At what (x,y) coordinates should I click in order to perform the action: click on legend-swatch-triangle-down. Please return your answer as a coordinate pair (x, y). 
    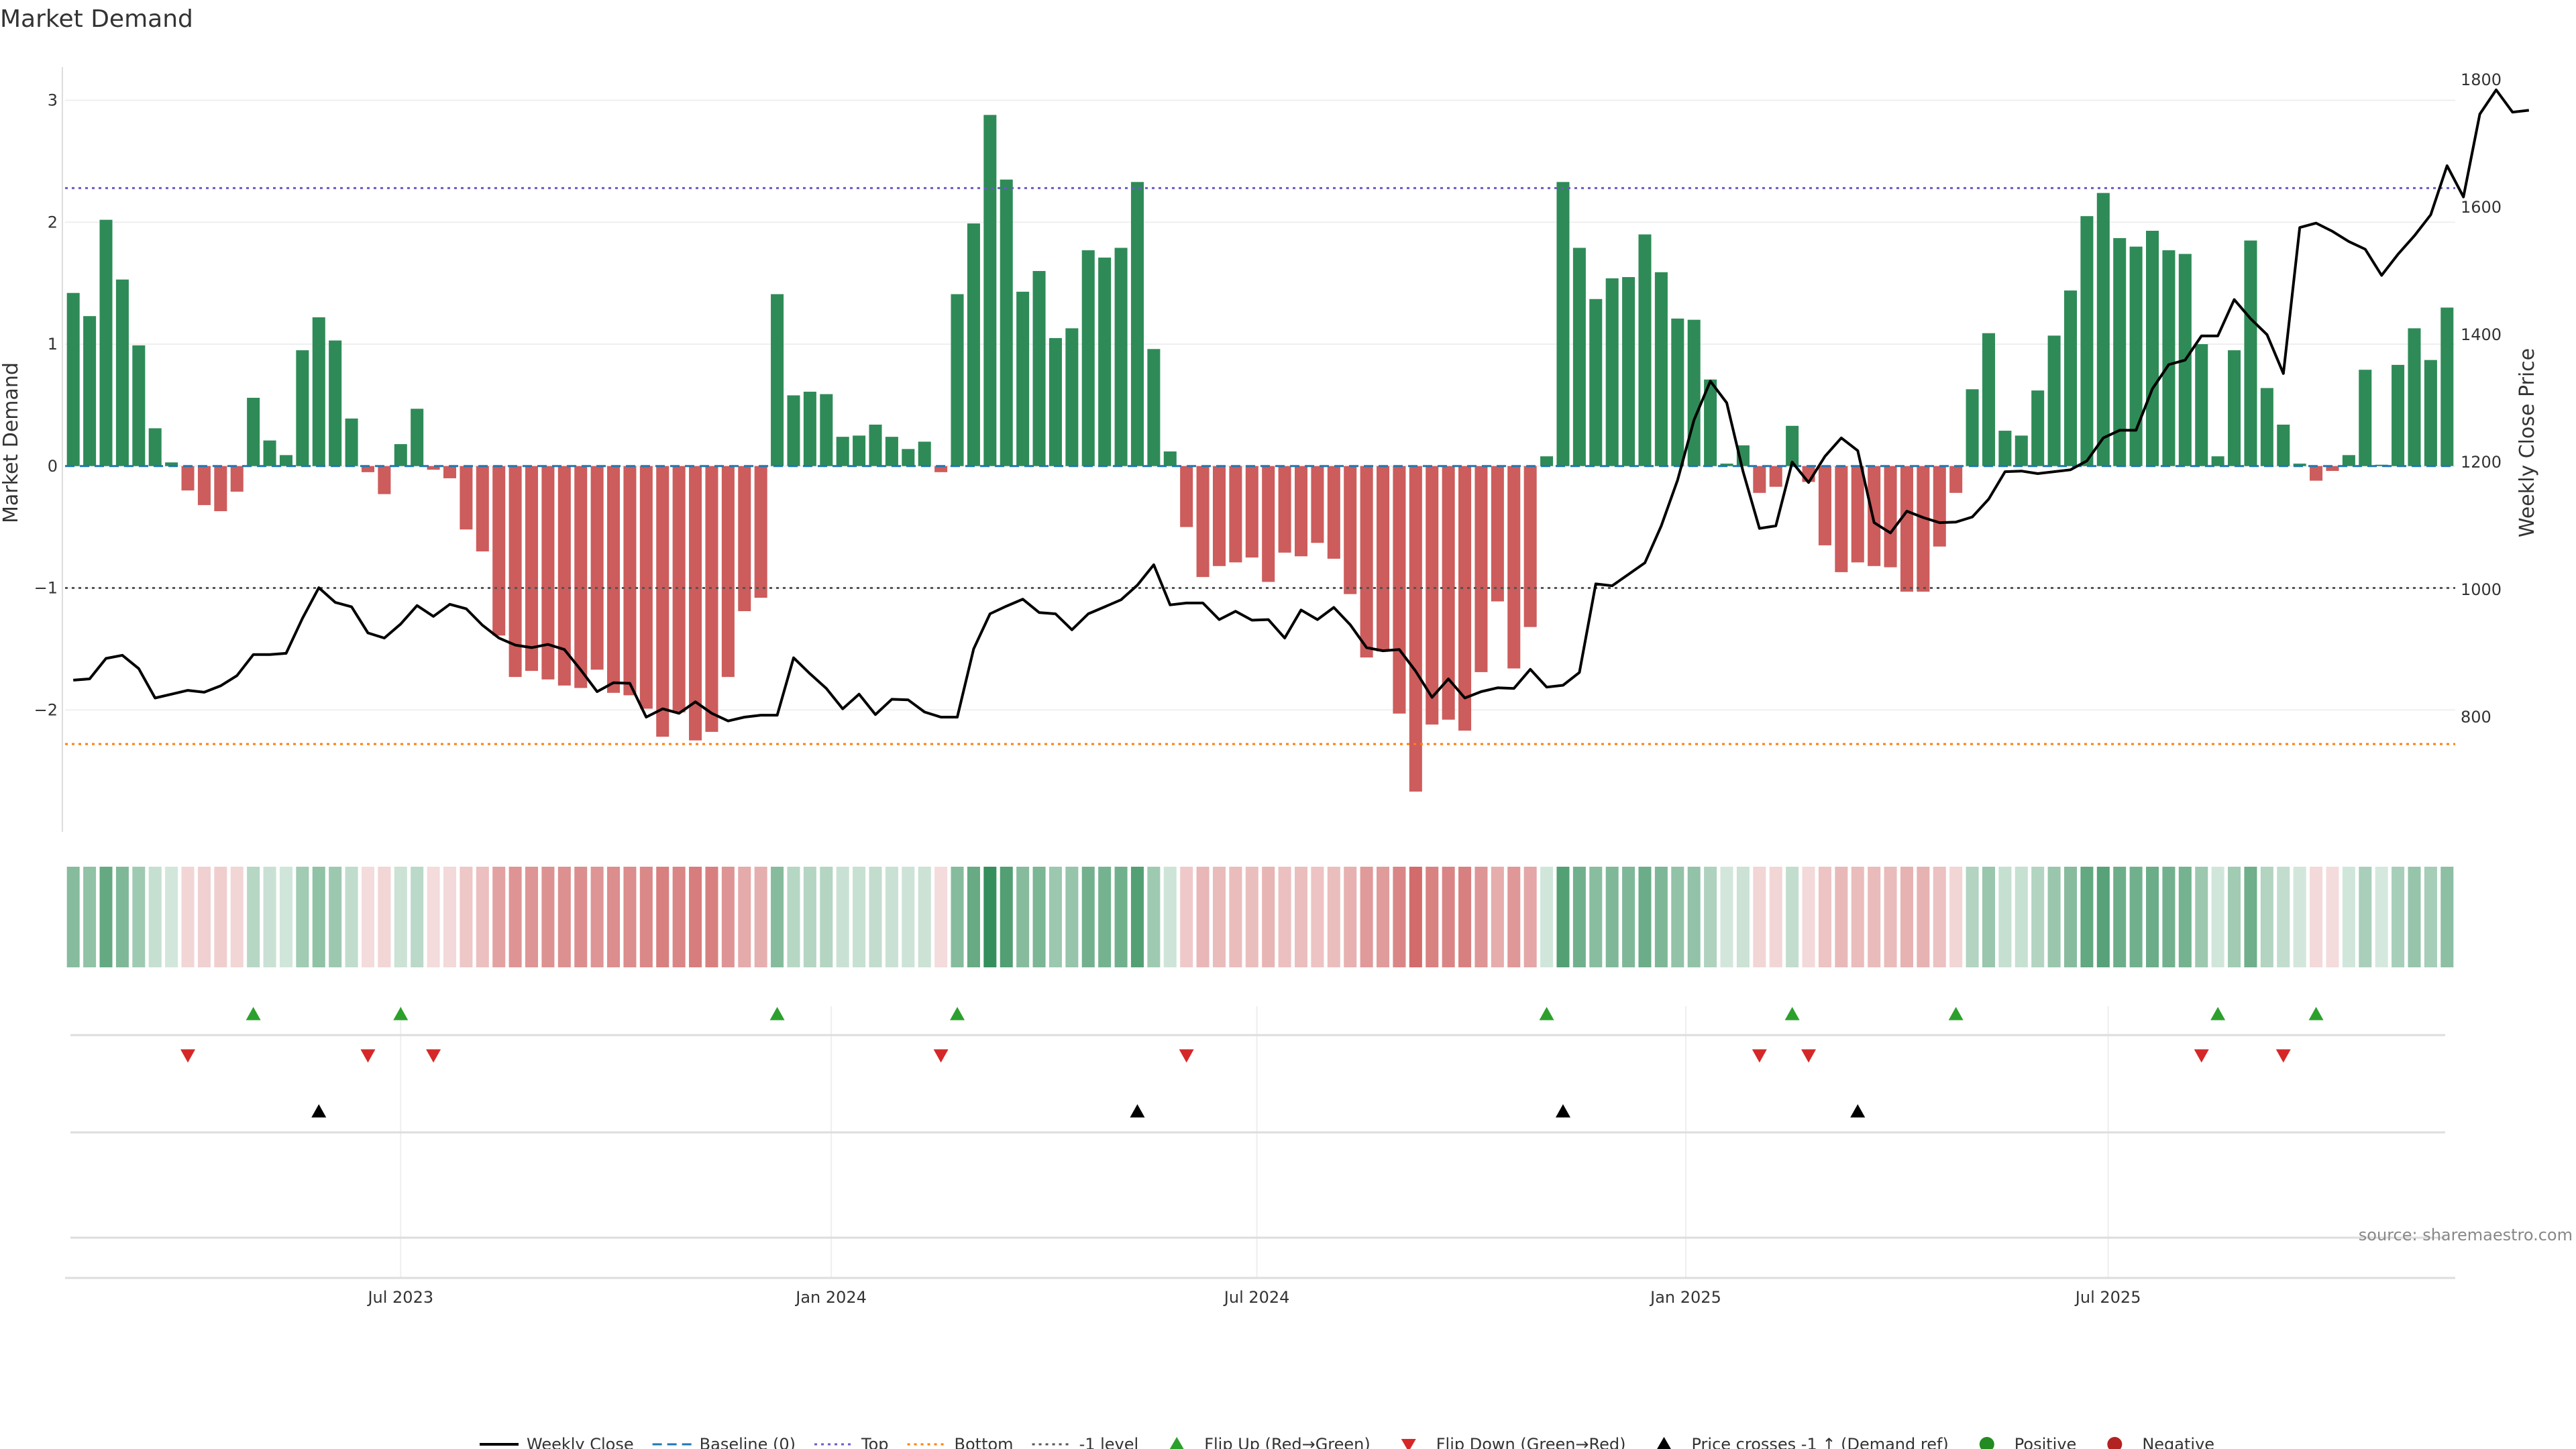
    Looking at the image, I should click on (1408, 1444).